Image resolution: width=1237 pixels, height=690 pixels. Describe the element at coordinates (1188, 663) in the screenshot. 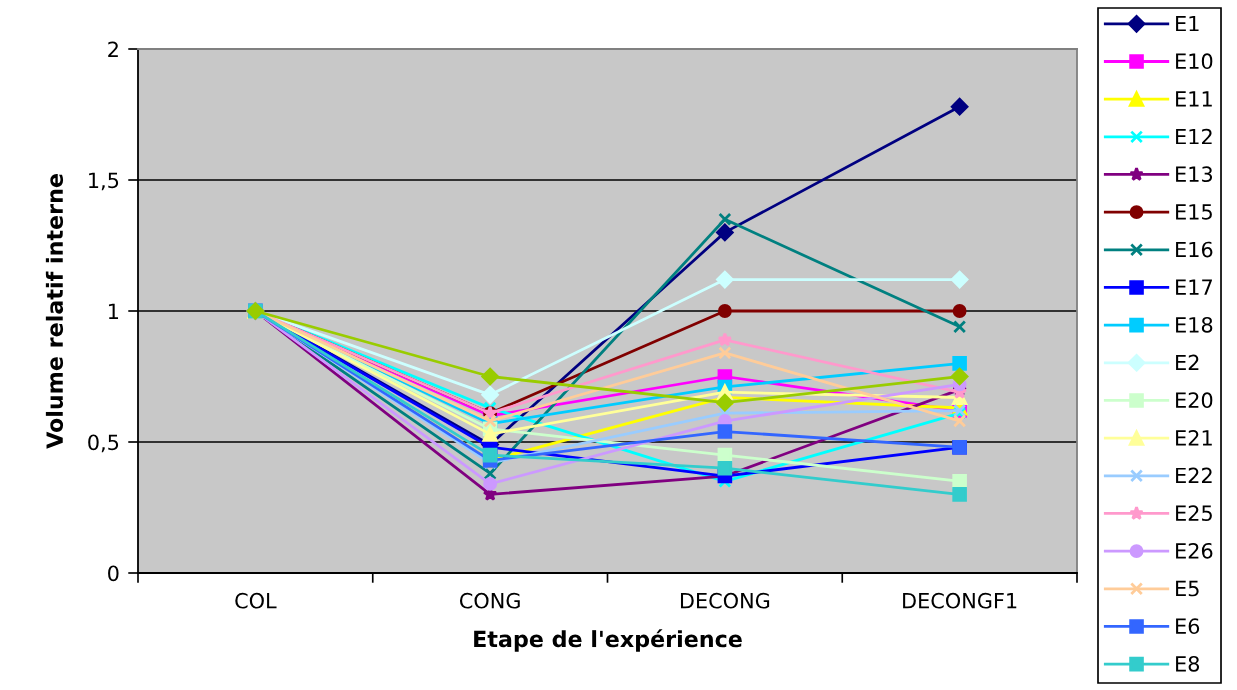

I see `legend-label: E8` at that location.